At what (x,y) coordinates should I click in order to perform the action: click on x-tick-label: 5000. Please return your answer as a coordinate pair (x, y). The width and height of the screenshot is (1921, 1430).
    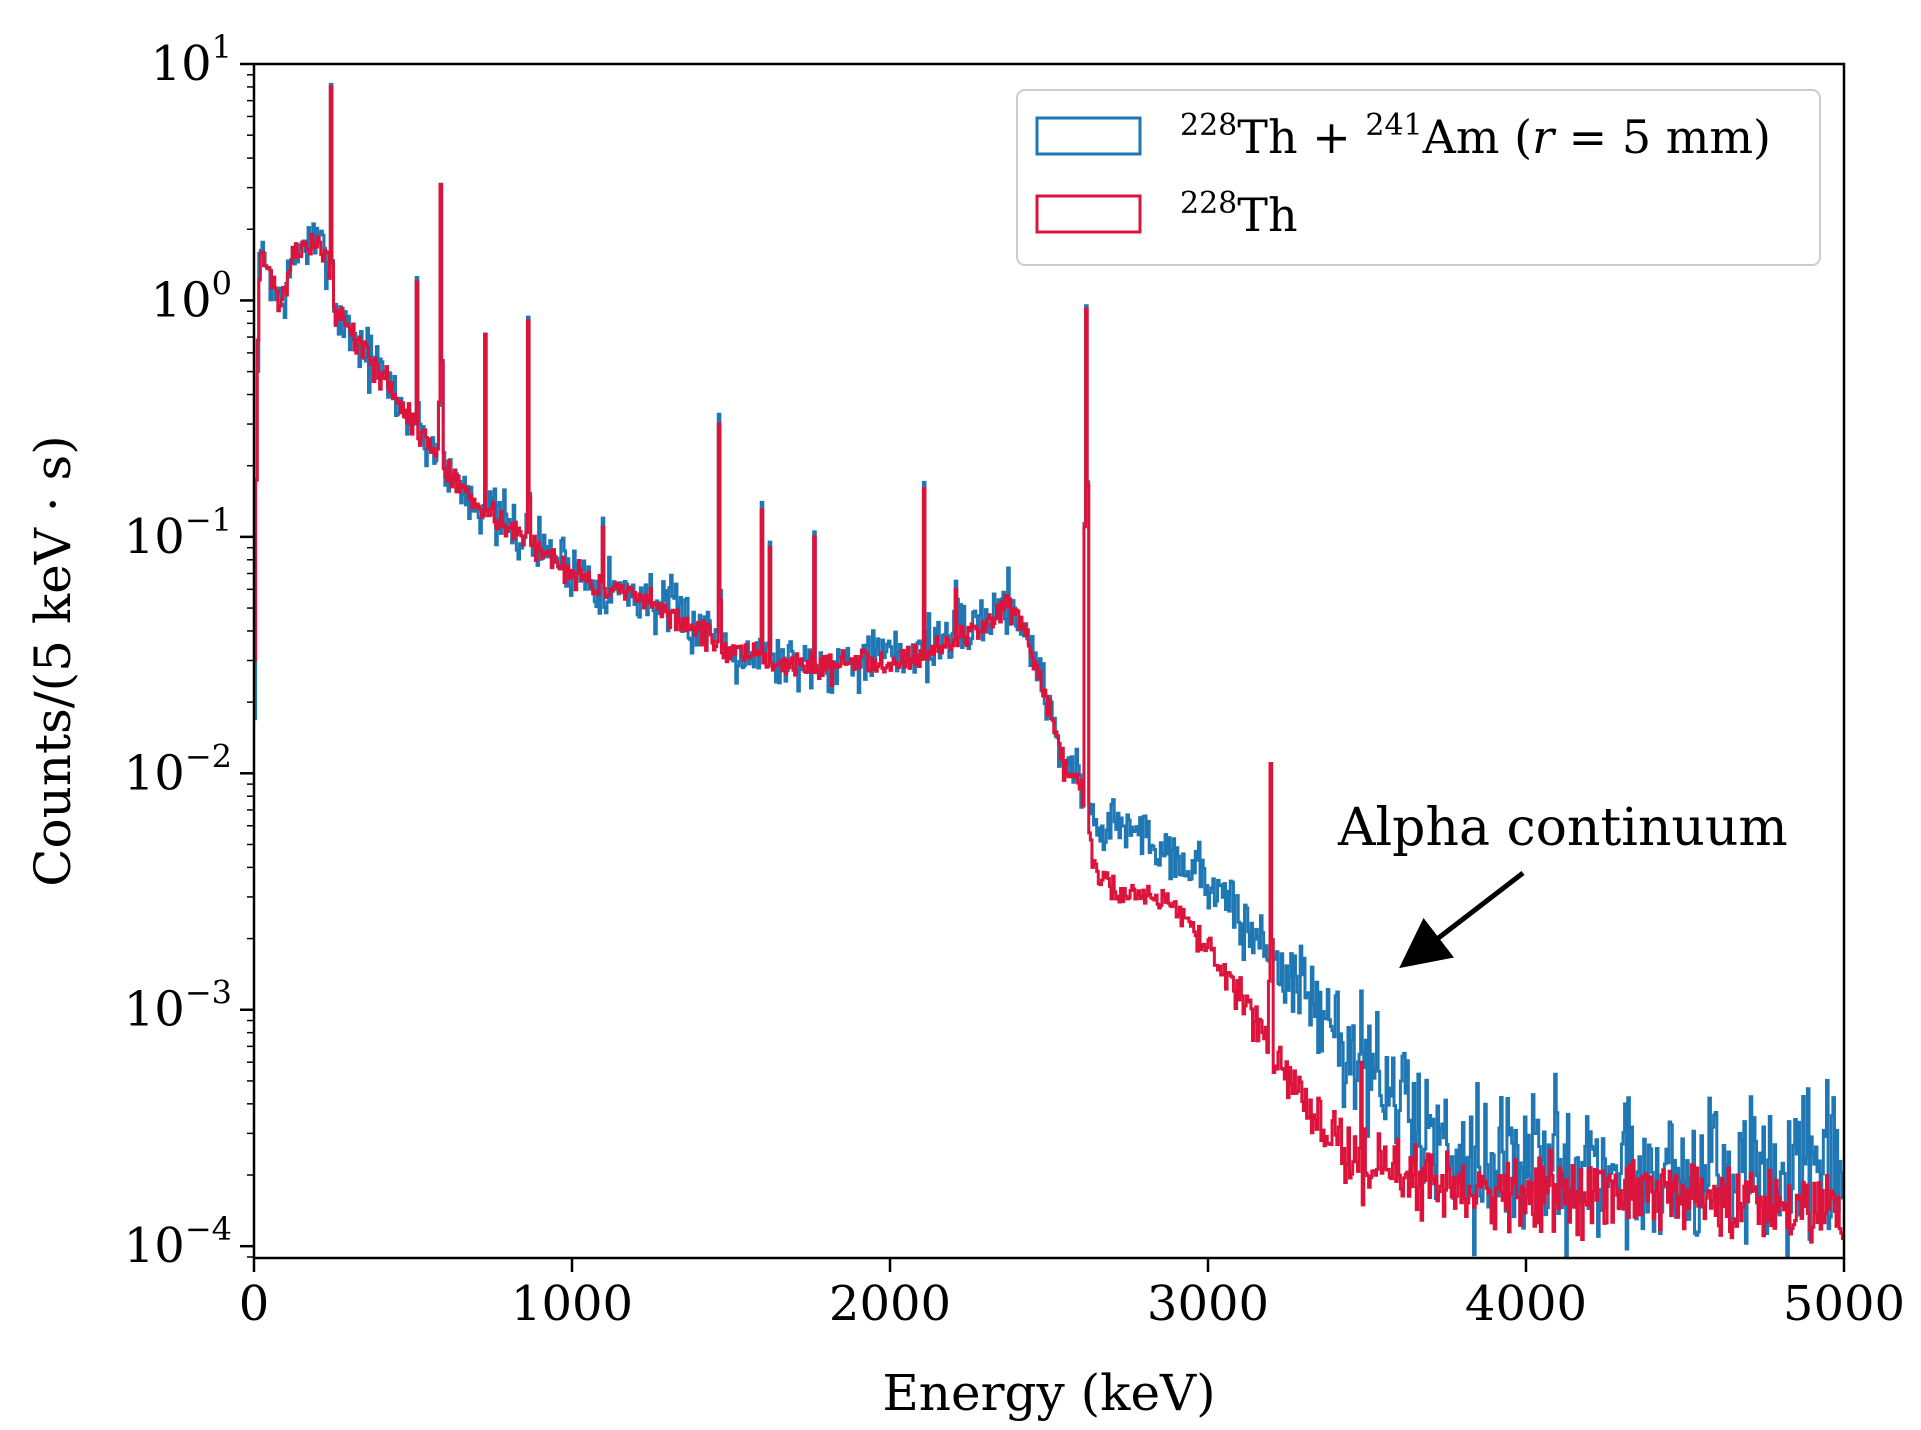
    Looking at the image, I should click on (1844, 1304).